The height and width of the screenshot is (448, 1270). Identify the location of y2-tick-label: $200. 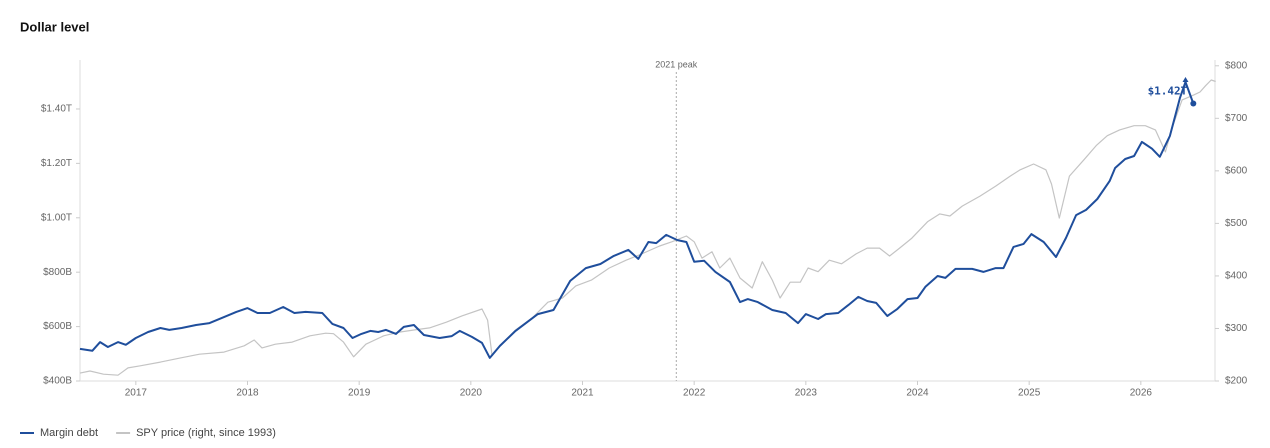
(1236, 381).